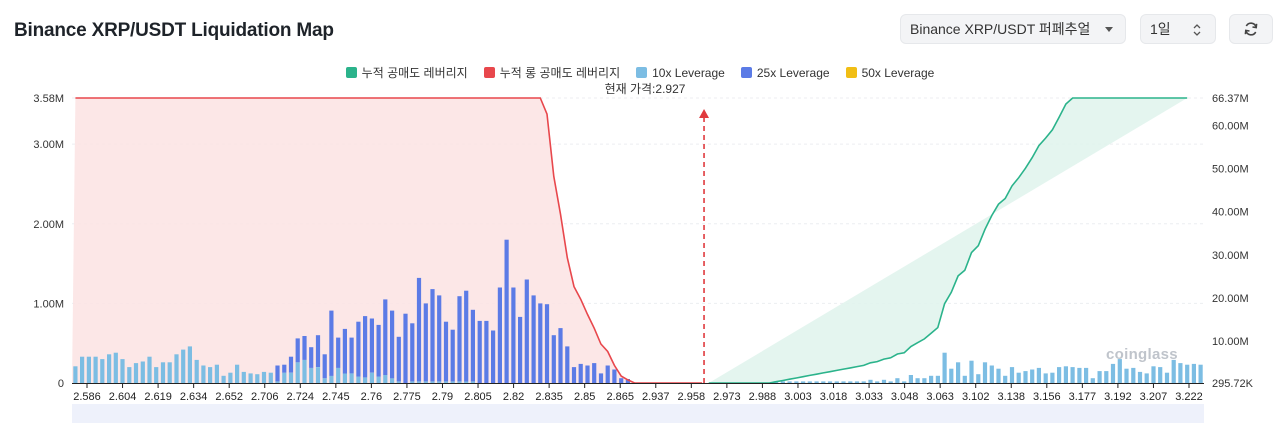  I want to click on x-tick-label: 2.937, so click(656, 397).